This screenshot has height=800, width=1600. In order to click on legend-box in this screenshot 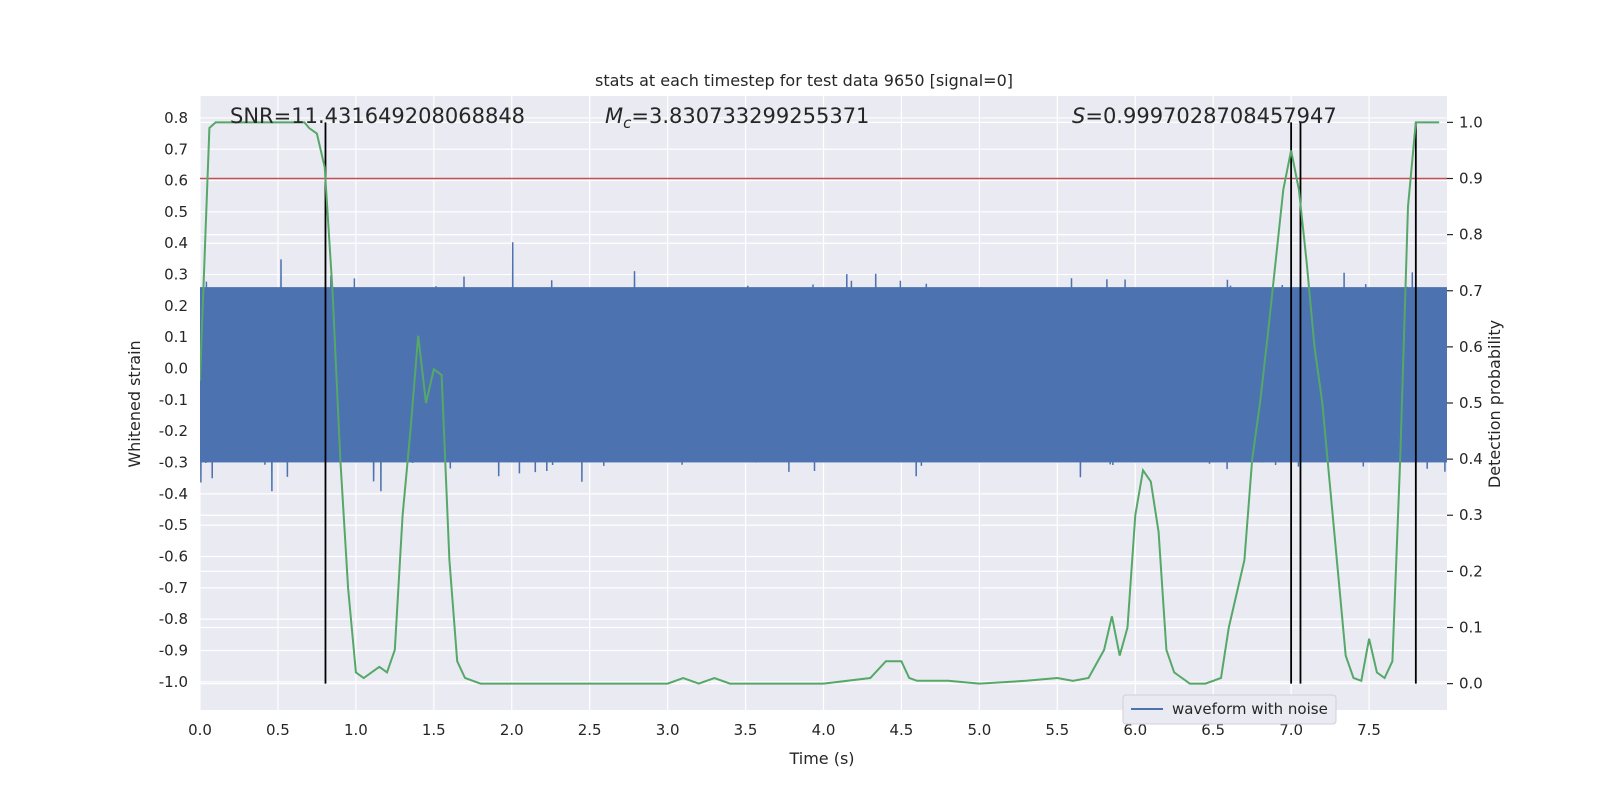, I will do `click(1229, 709)`.